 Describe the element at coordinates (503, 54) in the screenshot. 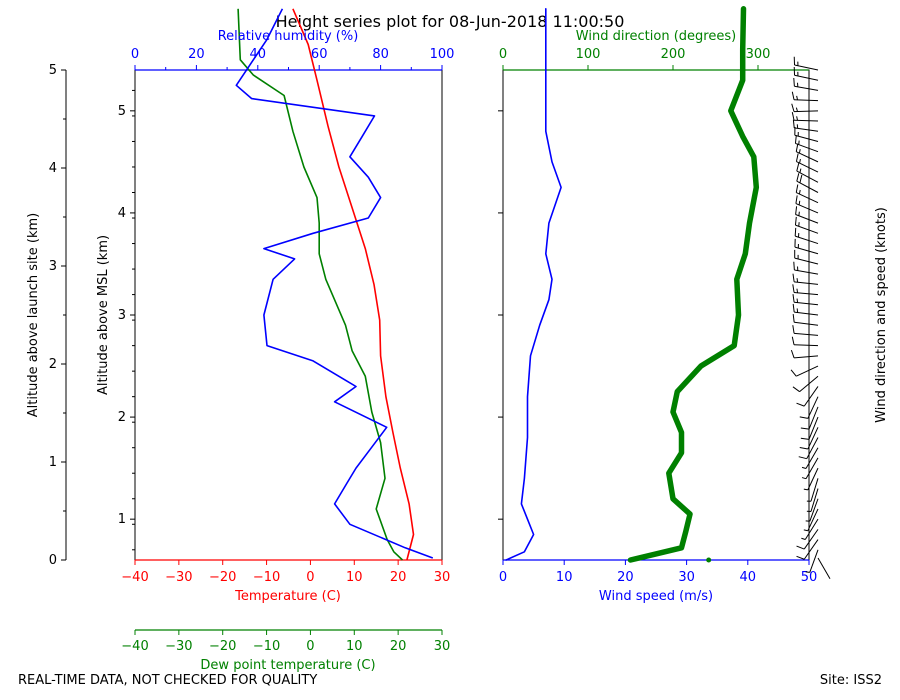

I see `wind-direction-tick-label: 0` at that location.